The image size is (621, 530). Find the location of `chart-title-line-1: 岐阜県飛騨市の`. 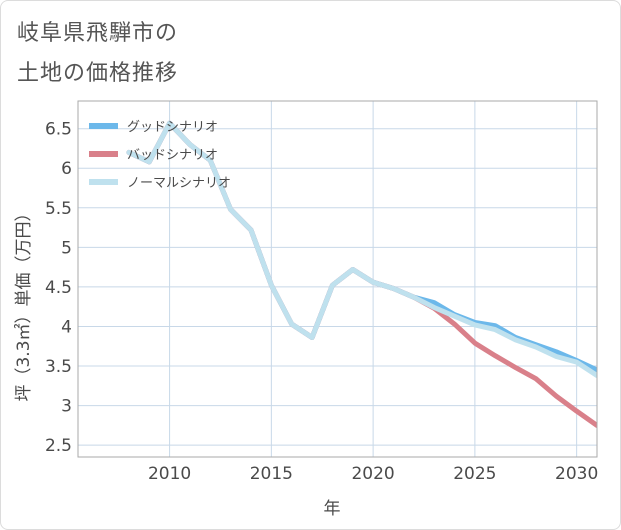

chart-title-line-1: 岐阜県飛騨市の is located at coordinates (98, 33).